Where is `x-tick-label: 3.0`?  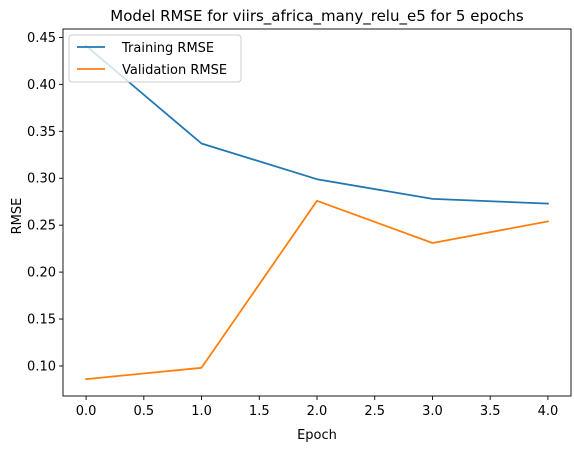 x-tick-label: 3.0 is located at coordinates (432, 411).